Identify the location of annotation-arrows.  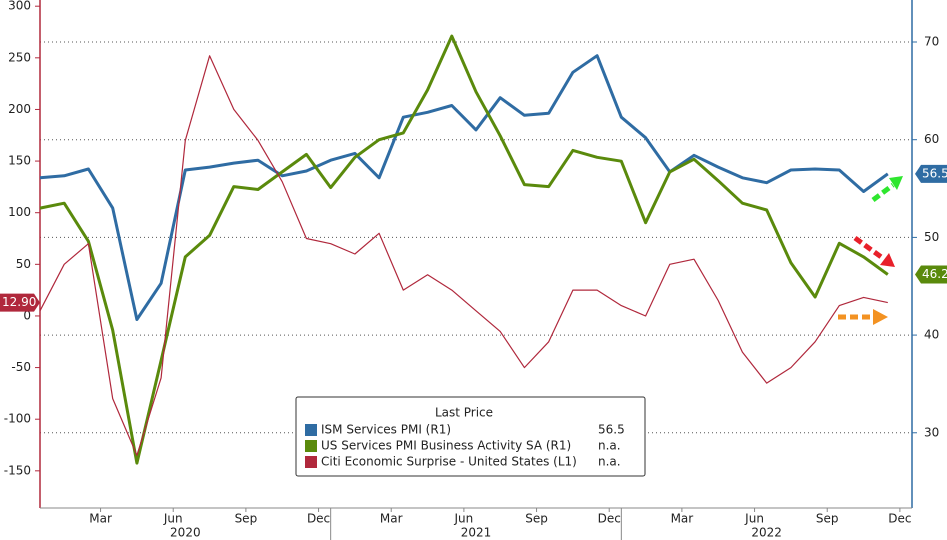
(870, 250).